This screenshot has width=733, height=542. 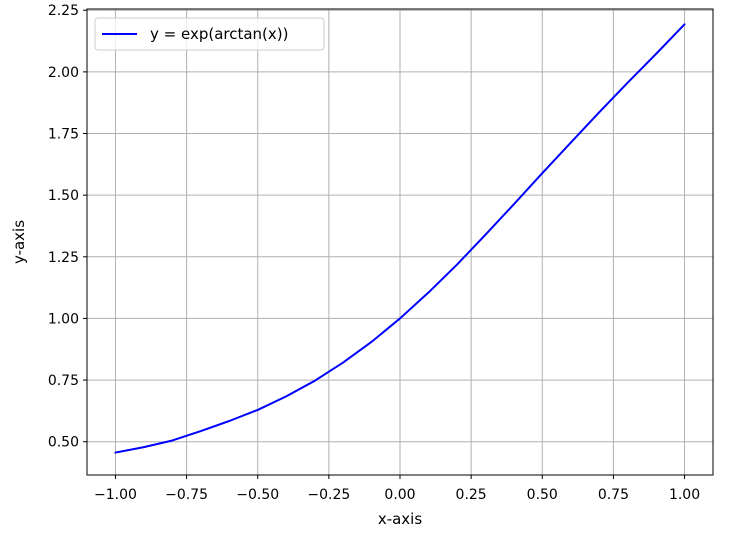 What do you see at coordinates (63, 319) in the screenshot?
I see `y-tick-label: 1.00` at bounding box center [63, 319].